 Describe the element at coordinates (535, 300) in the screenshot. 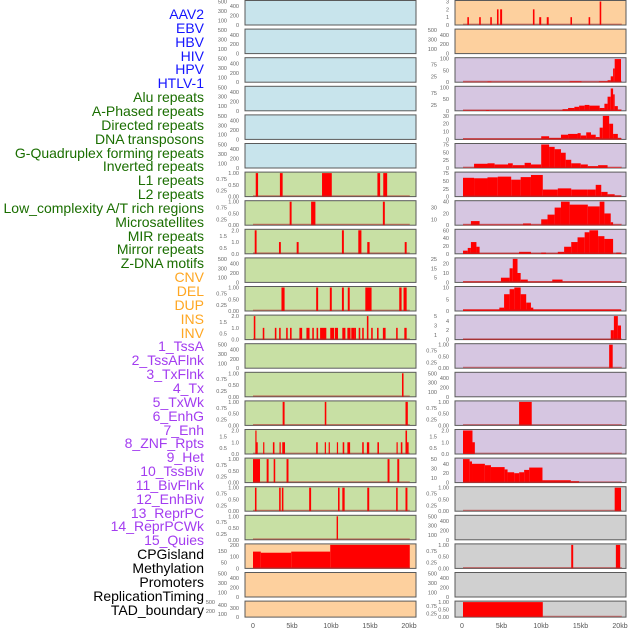

I see `track-panel-9-het: 0 5 10` at that location.